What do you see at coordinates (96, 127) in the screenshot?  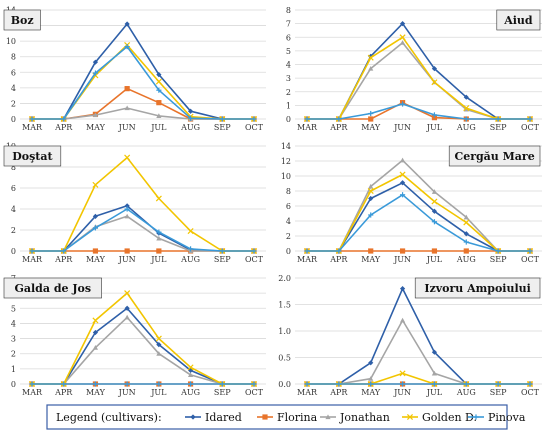 I see `x-tick-label: MAY` at bounding box center [96, 127].